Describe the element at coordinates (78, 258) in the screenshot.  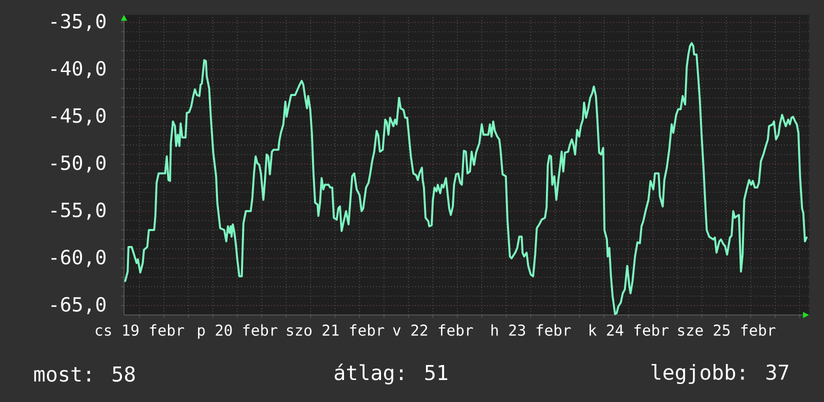
I see `y-tick-label: -60,0` at that location.